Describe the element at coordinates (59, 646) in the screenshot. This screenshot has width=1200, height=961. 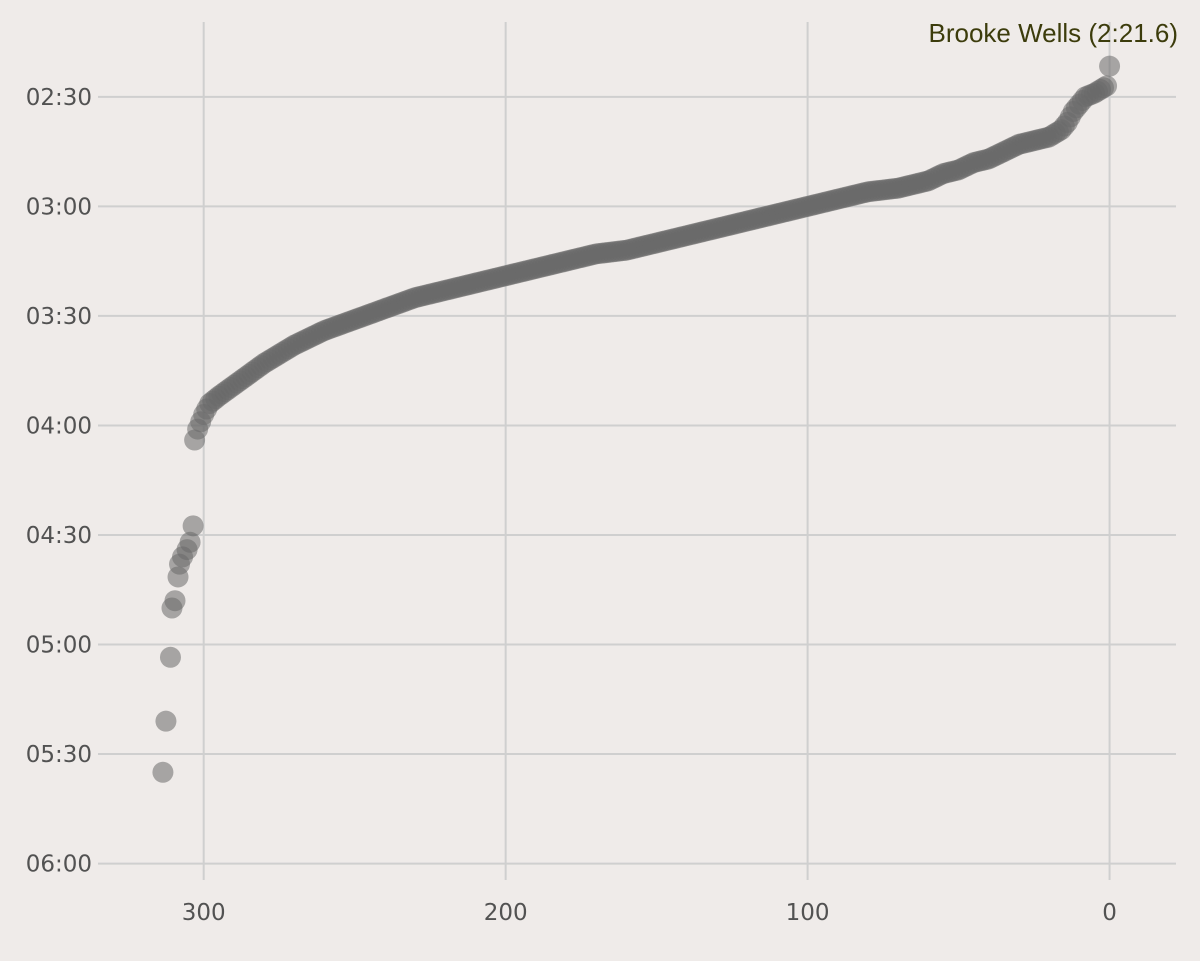
I see `y-tick-label: 05:00` at that location.